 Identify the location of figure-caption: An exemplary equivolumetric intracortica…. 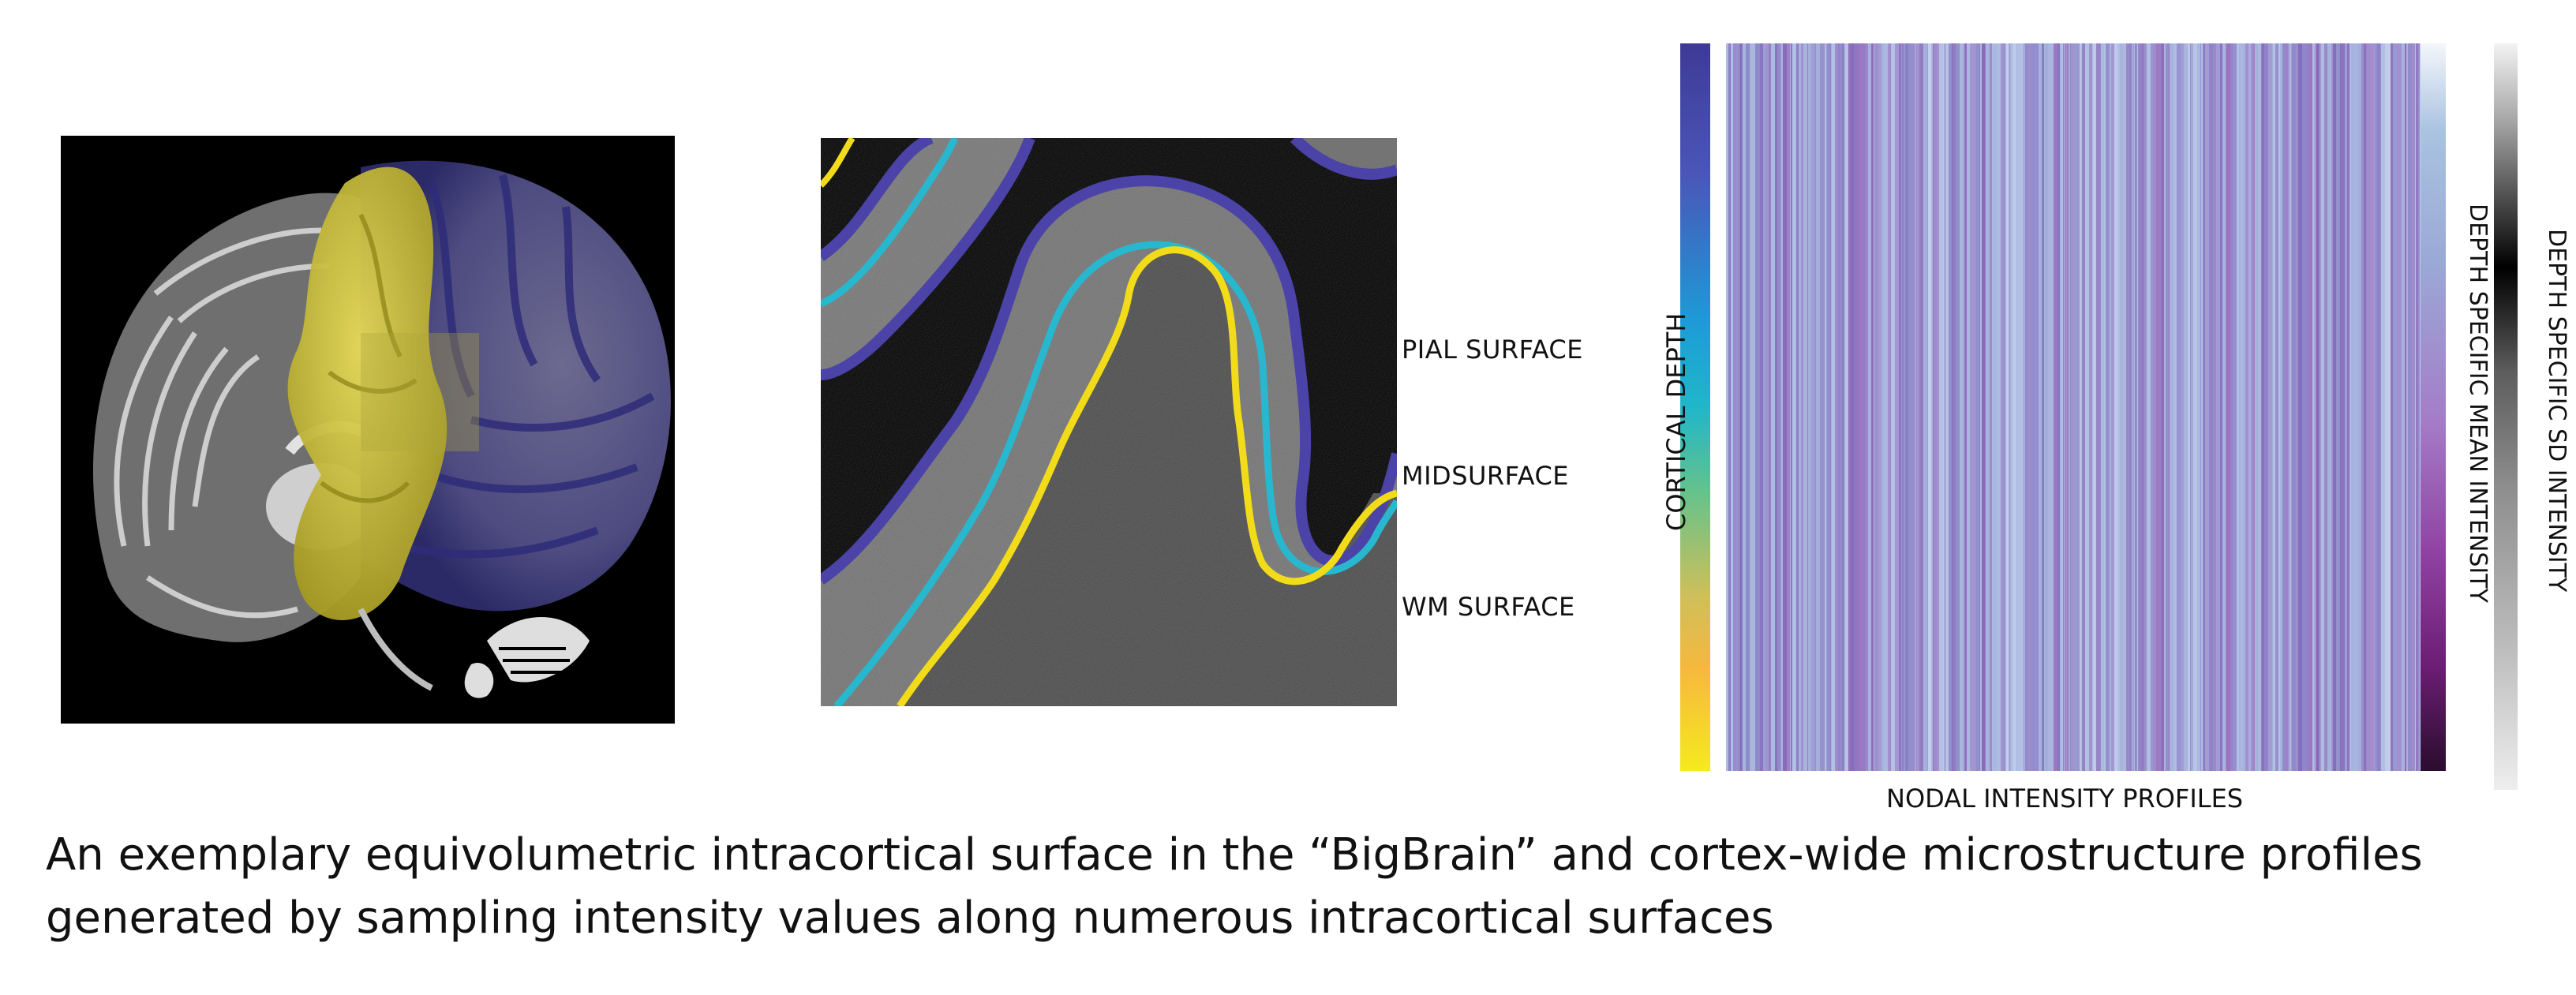
(1289, 887).